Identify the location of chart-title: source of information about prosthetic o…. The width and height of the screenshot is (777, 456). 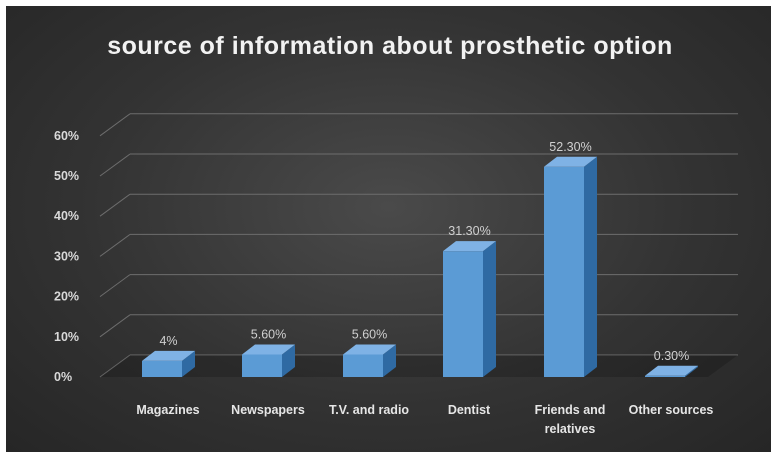
(390, 46).